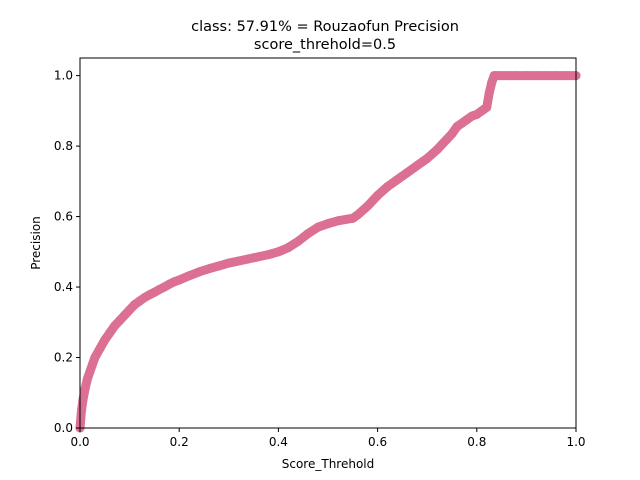  I want to click on x-axis-ticks: 0.0 0.2 0.4 0.6 0.8 1.0, so click(328, 438).